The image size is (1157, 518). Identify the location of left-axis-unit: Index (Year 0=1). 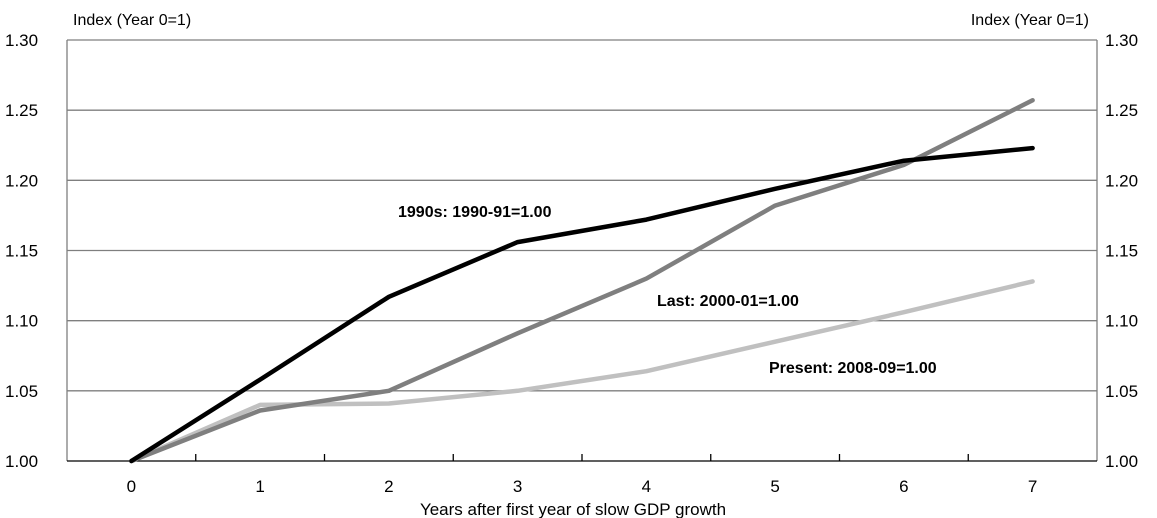
(132, 20).